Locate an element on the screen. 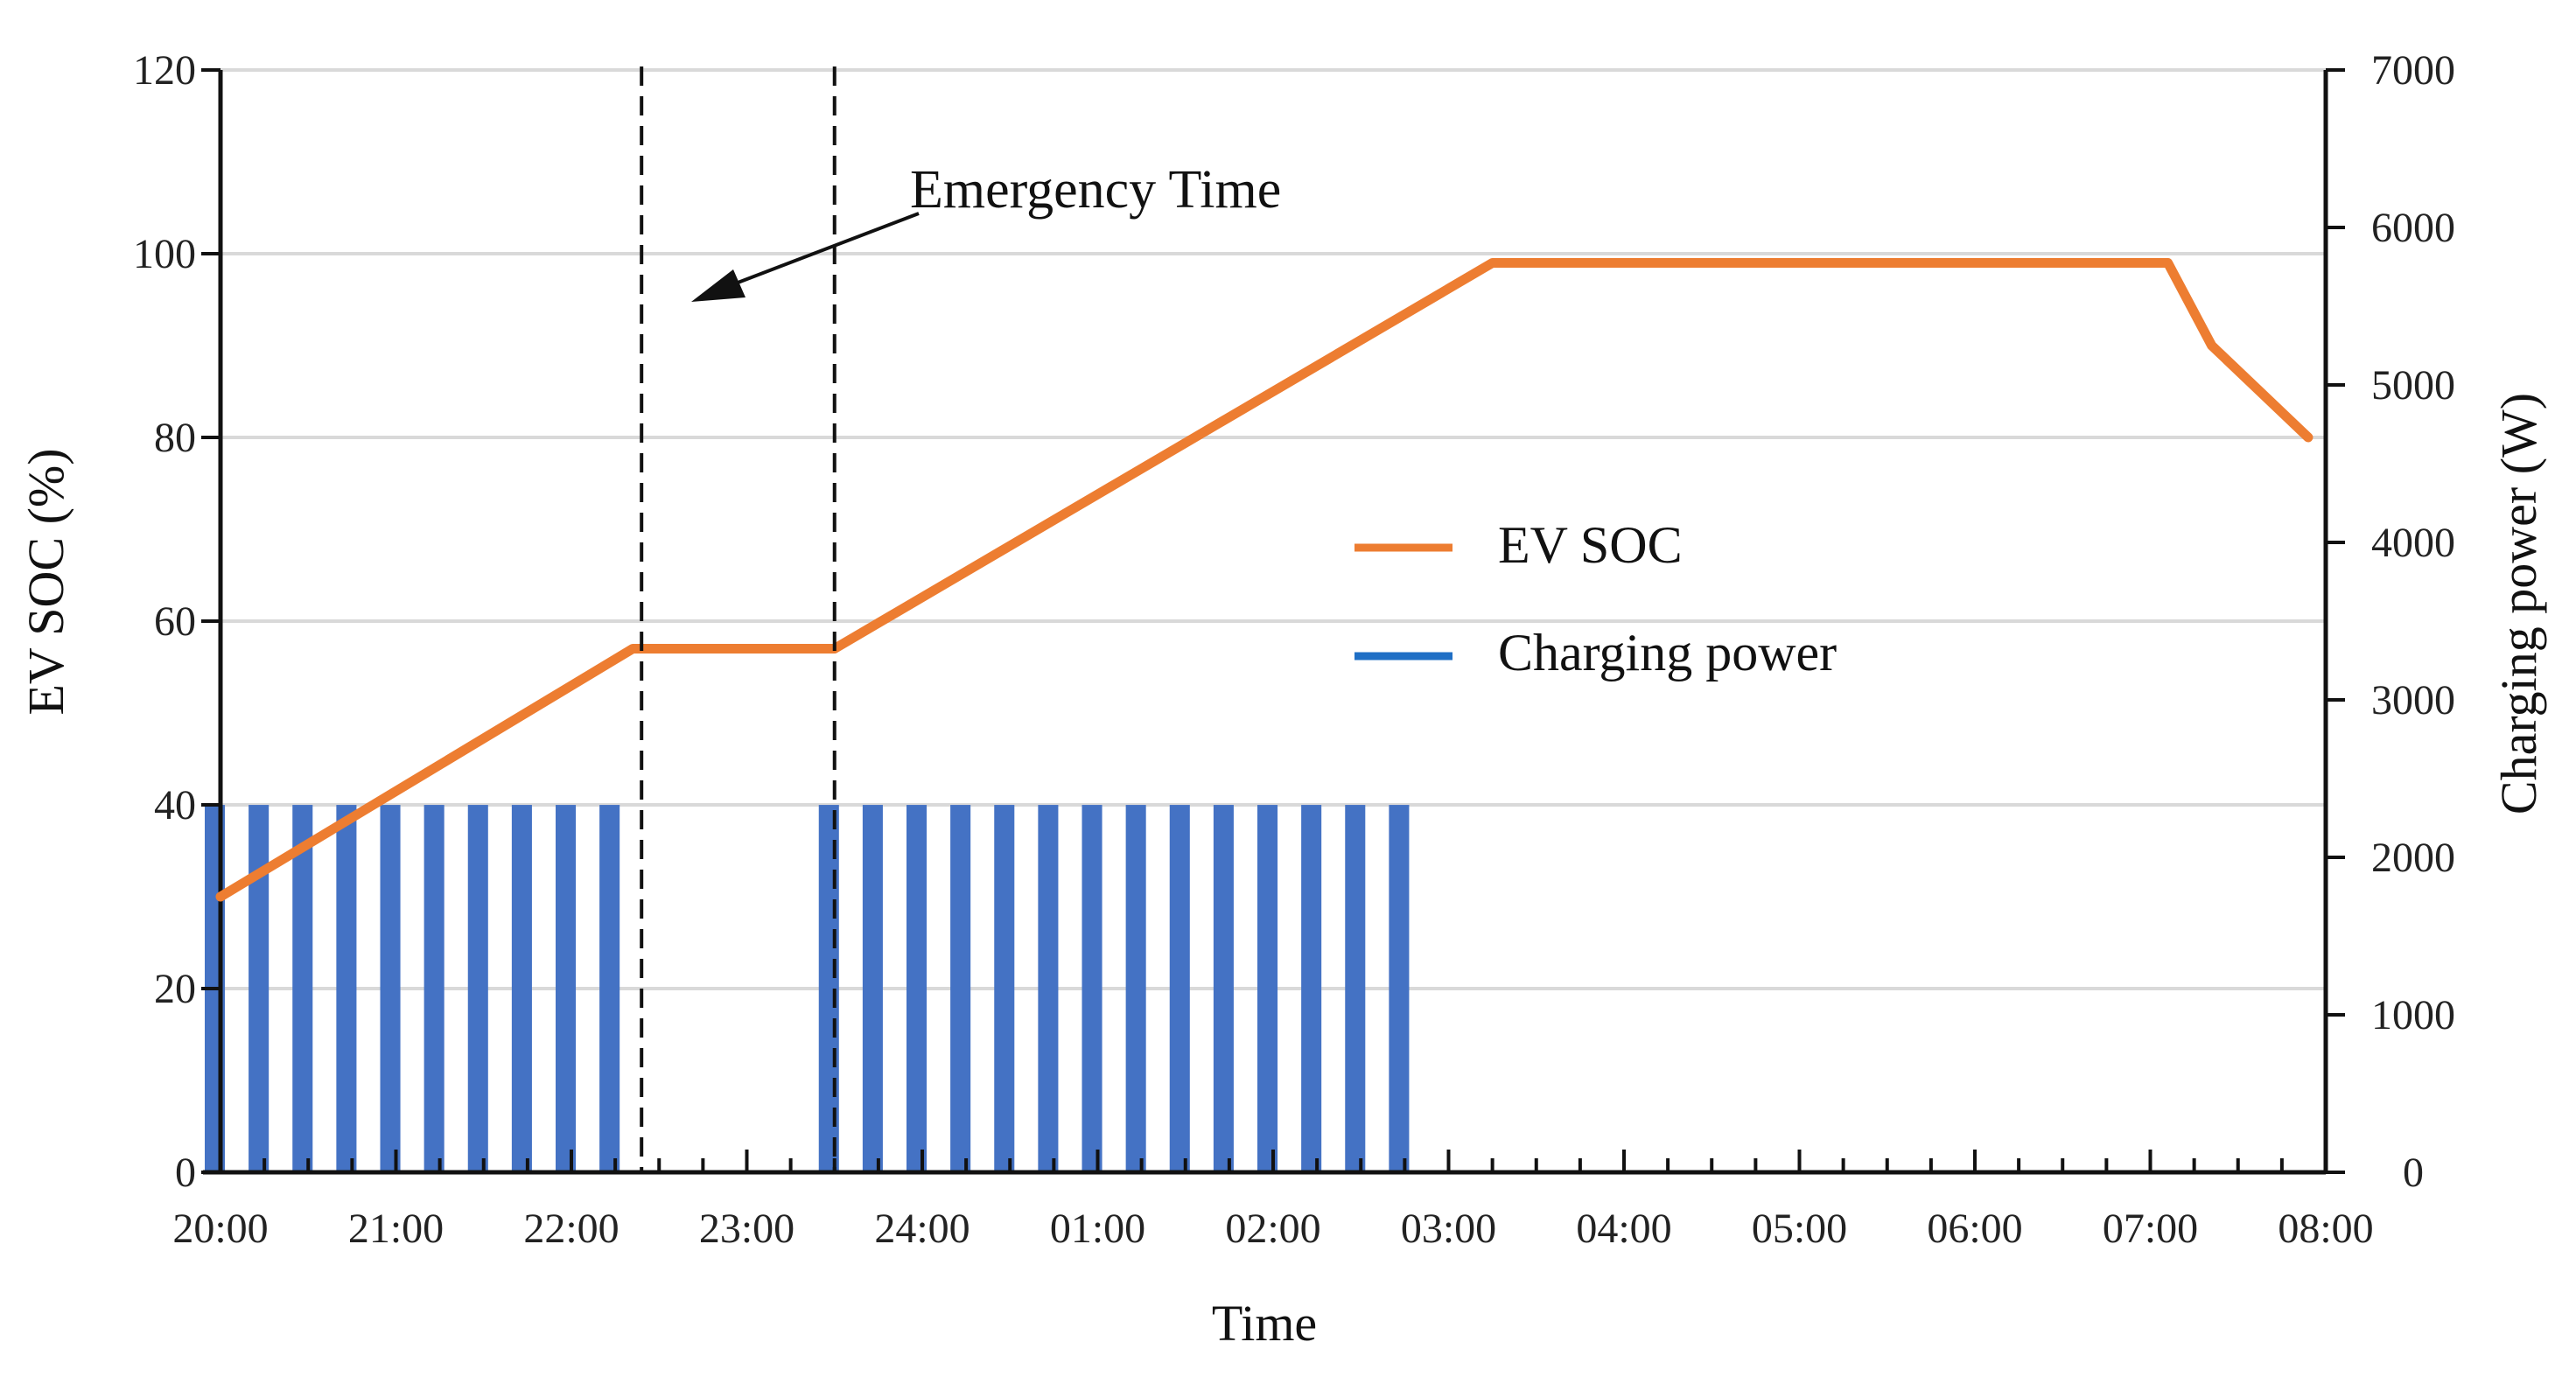 This screenshot has width=2576, height=1384. bars-layer is located at coordinates (807, 988).